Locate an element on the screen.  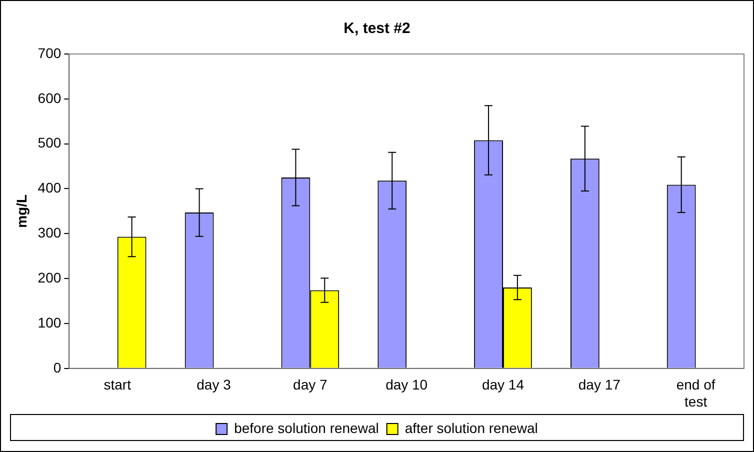
legend-label: before solution renewal is located at coordinates (306, 428).